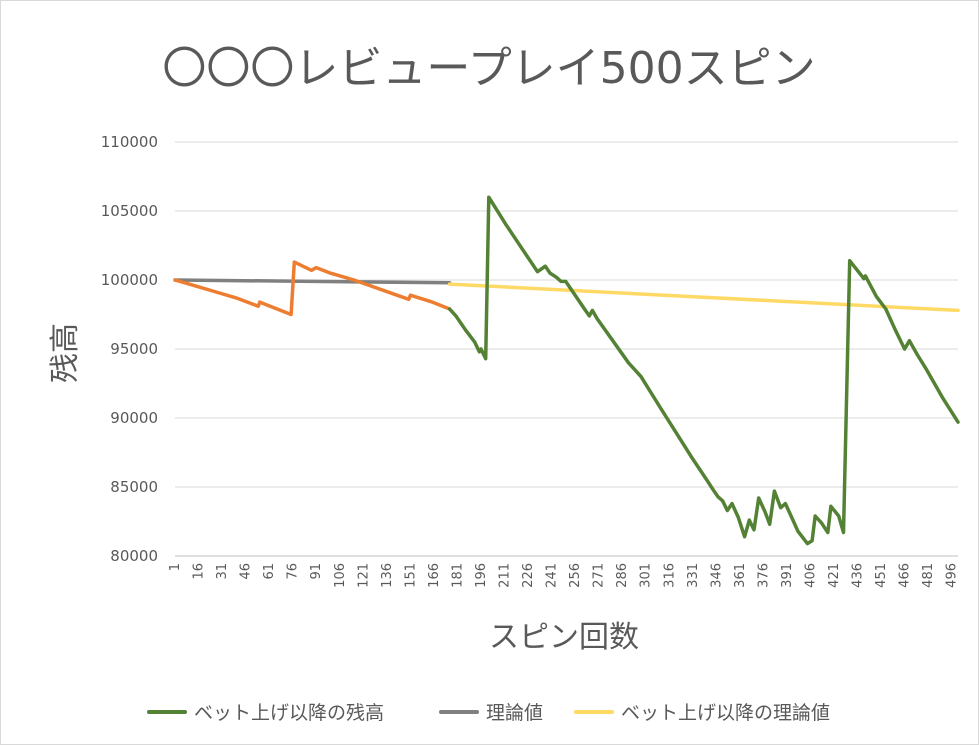 This screenshot has height=745, width=979. Describe the element at coordinates (575, 575) in the screenshot. I see `x-tick-label: 256` at that location.